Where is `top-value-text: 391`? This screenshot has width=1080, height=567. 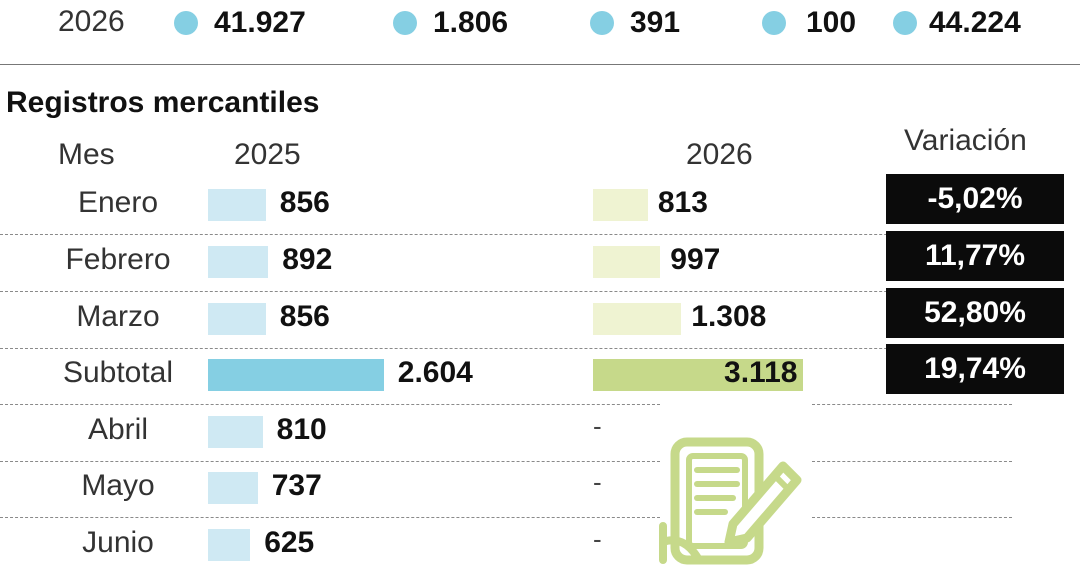
top-value-text: 391 is located at coordinates (655, 22).